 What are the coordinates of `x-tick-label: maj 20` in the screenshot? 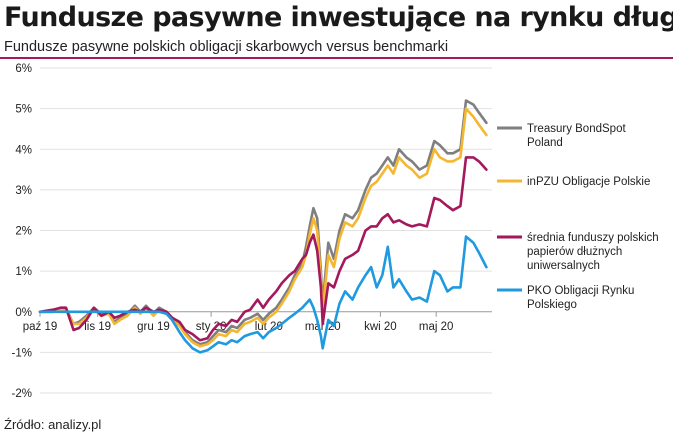 It's located at (436, 327).